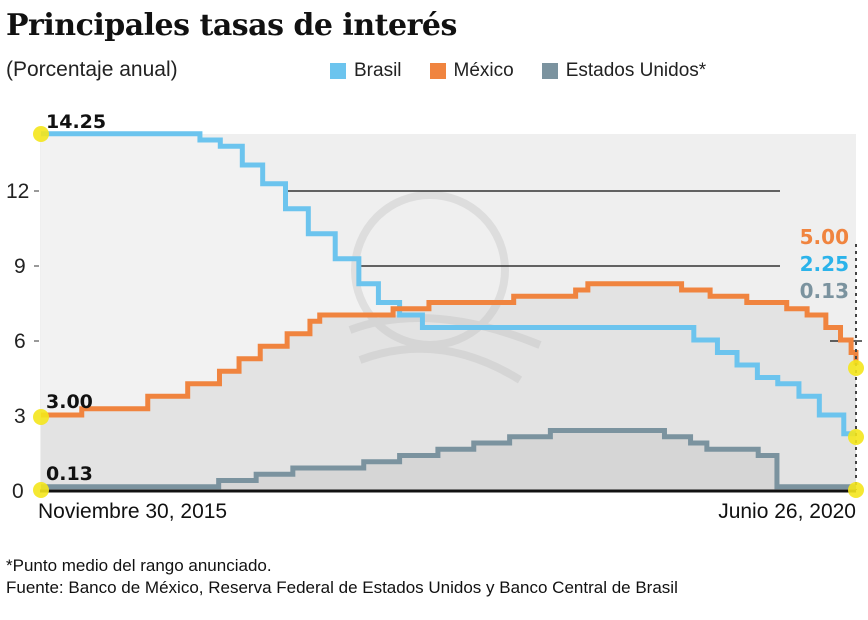 The image size is (868, 620). I want to click on legend-swatch-mexico, so click(437, 71).